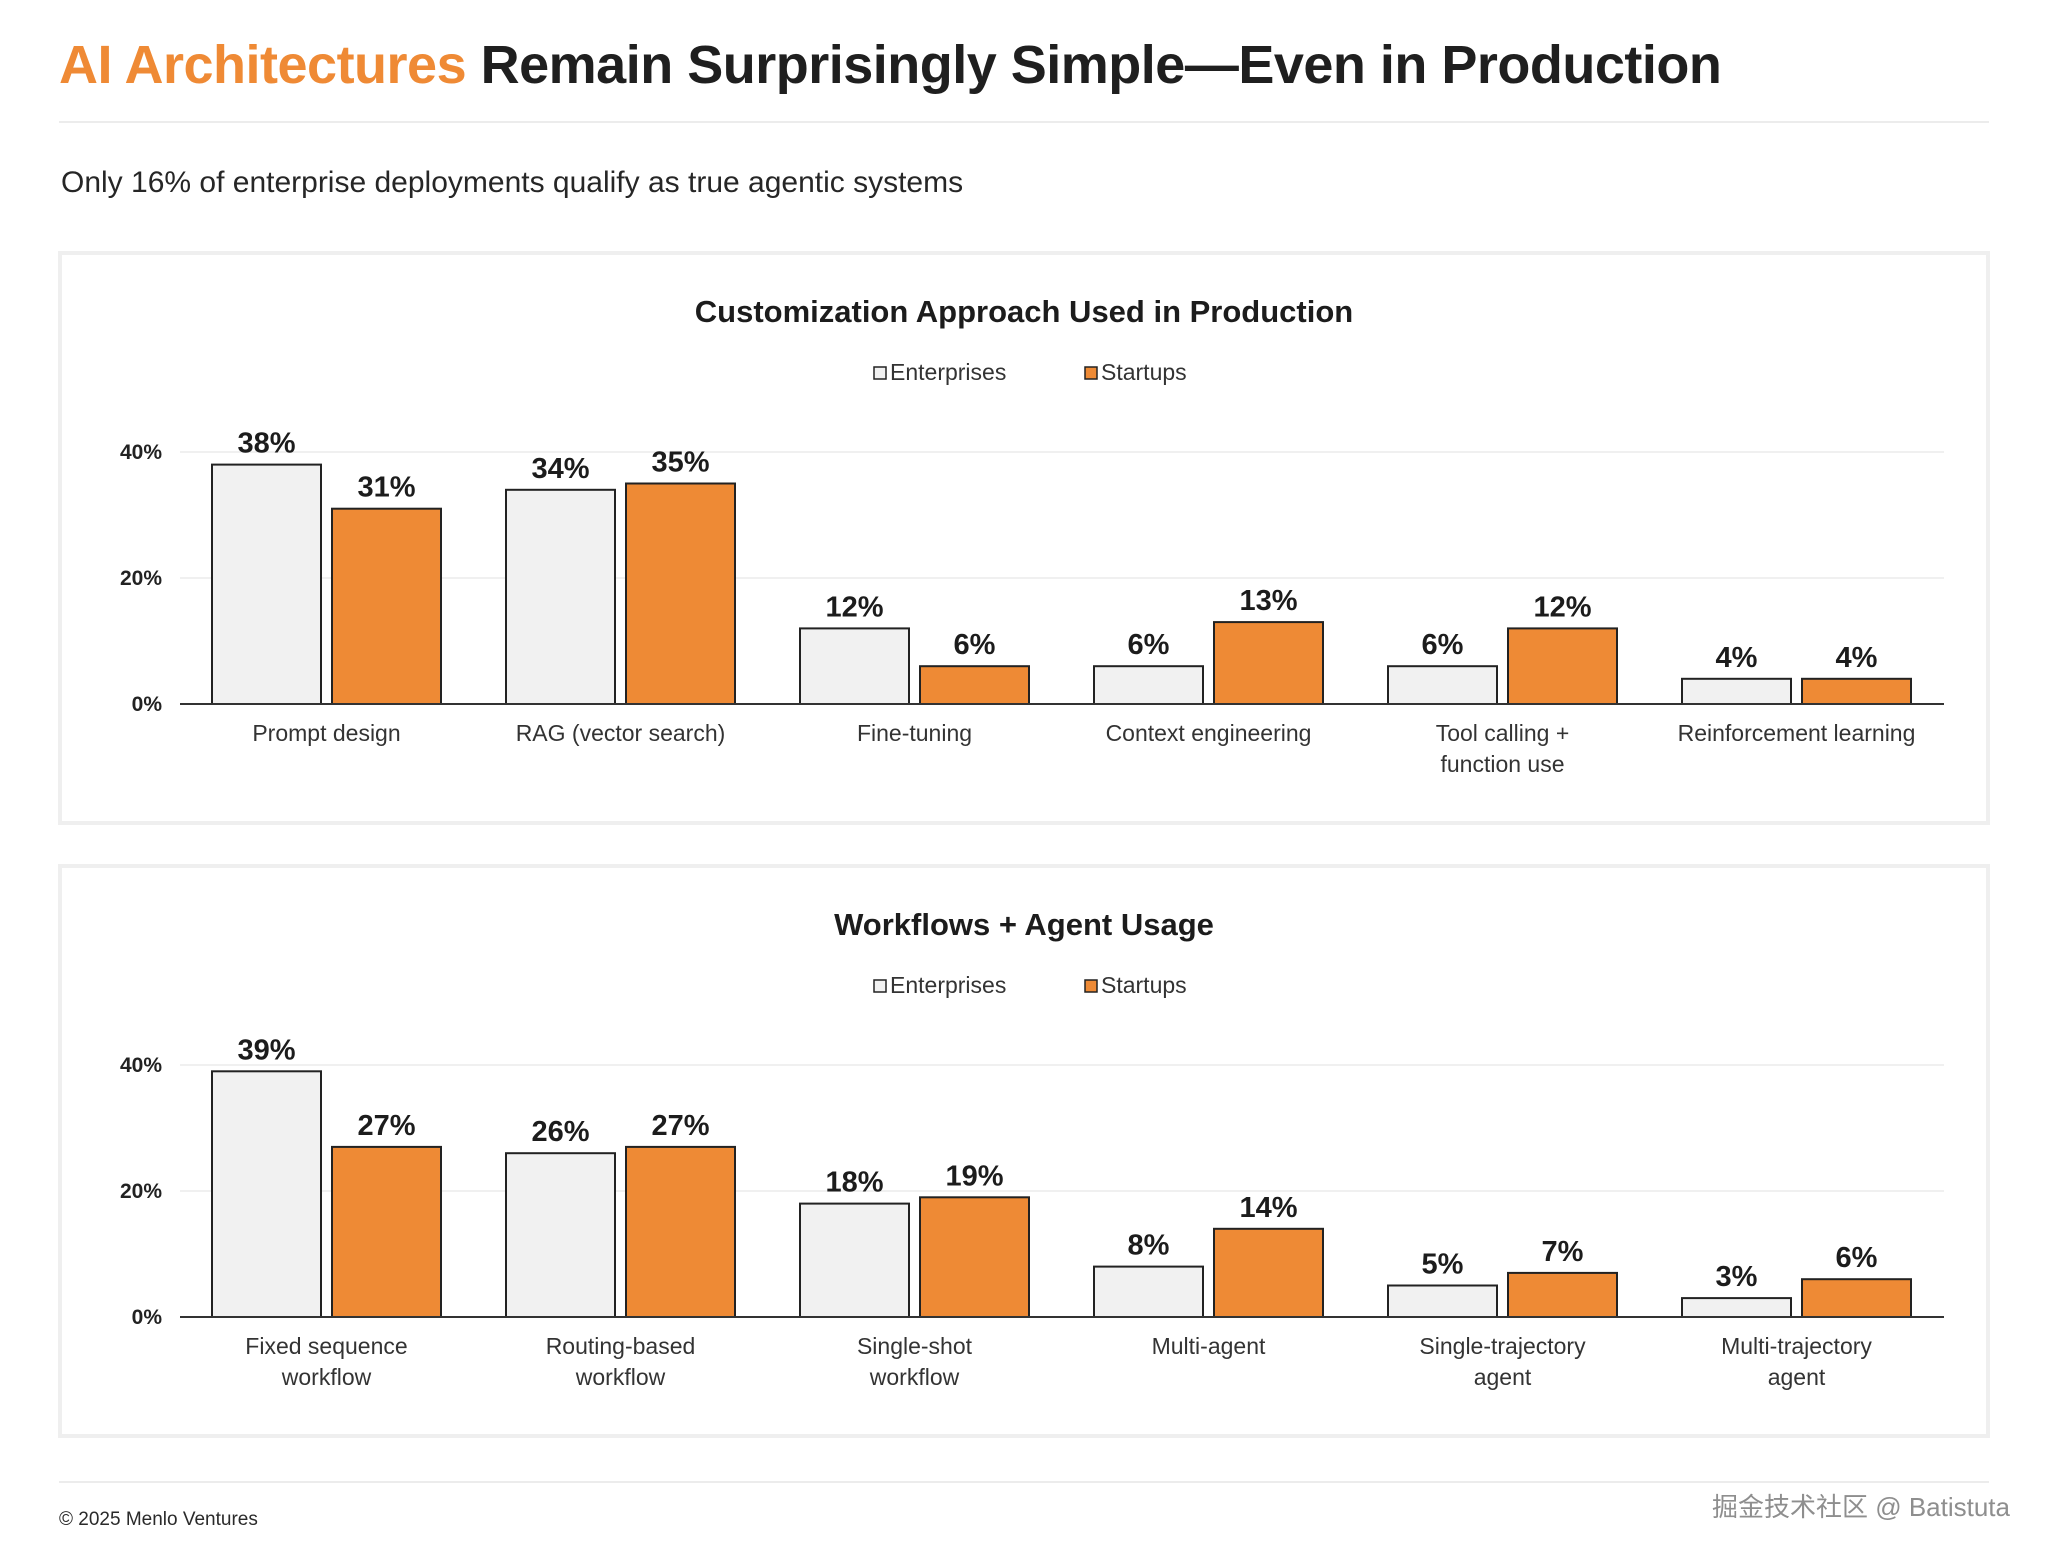 The width and height of the screenshot is (2048, 1555). I want to click on copyright-text: © 2025 Menlo Ventures, so click(158, 1519).